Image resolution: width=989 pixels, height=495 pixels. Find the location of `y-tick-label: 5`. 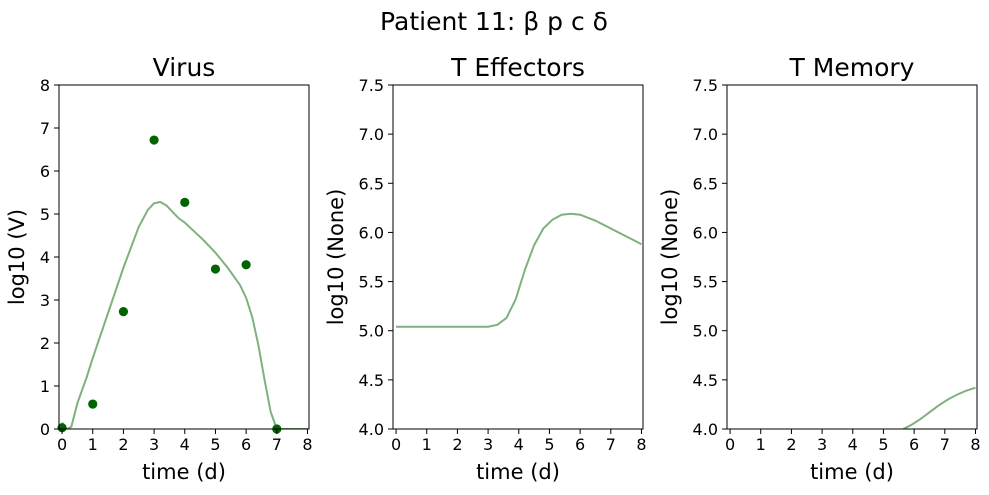

y-tick-label: 5 is located at coordinates (45, 214).